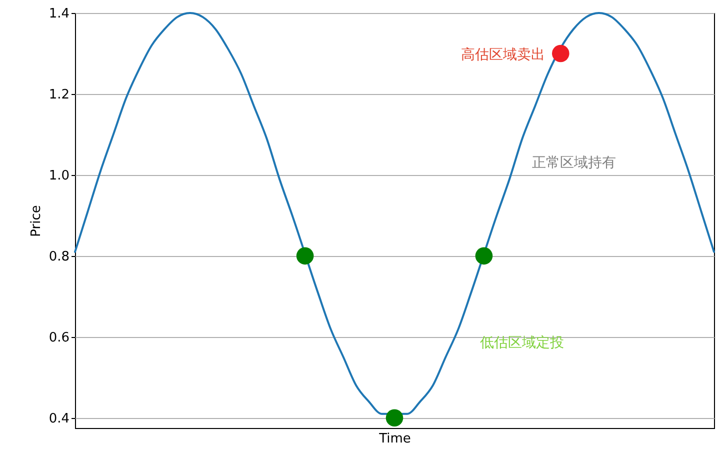  What do you see at coordinates (59, 418) in the screenshot?
I see `y-tick-label: 0.4` at bounding box center [59, 418].